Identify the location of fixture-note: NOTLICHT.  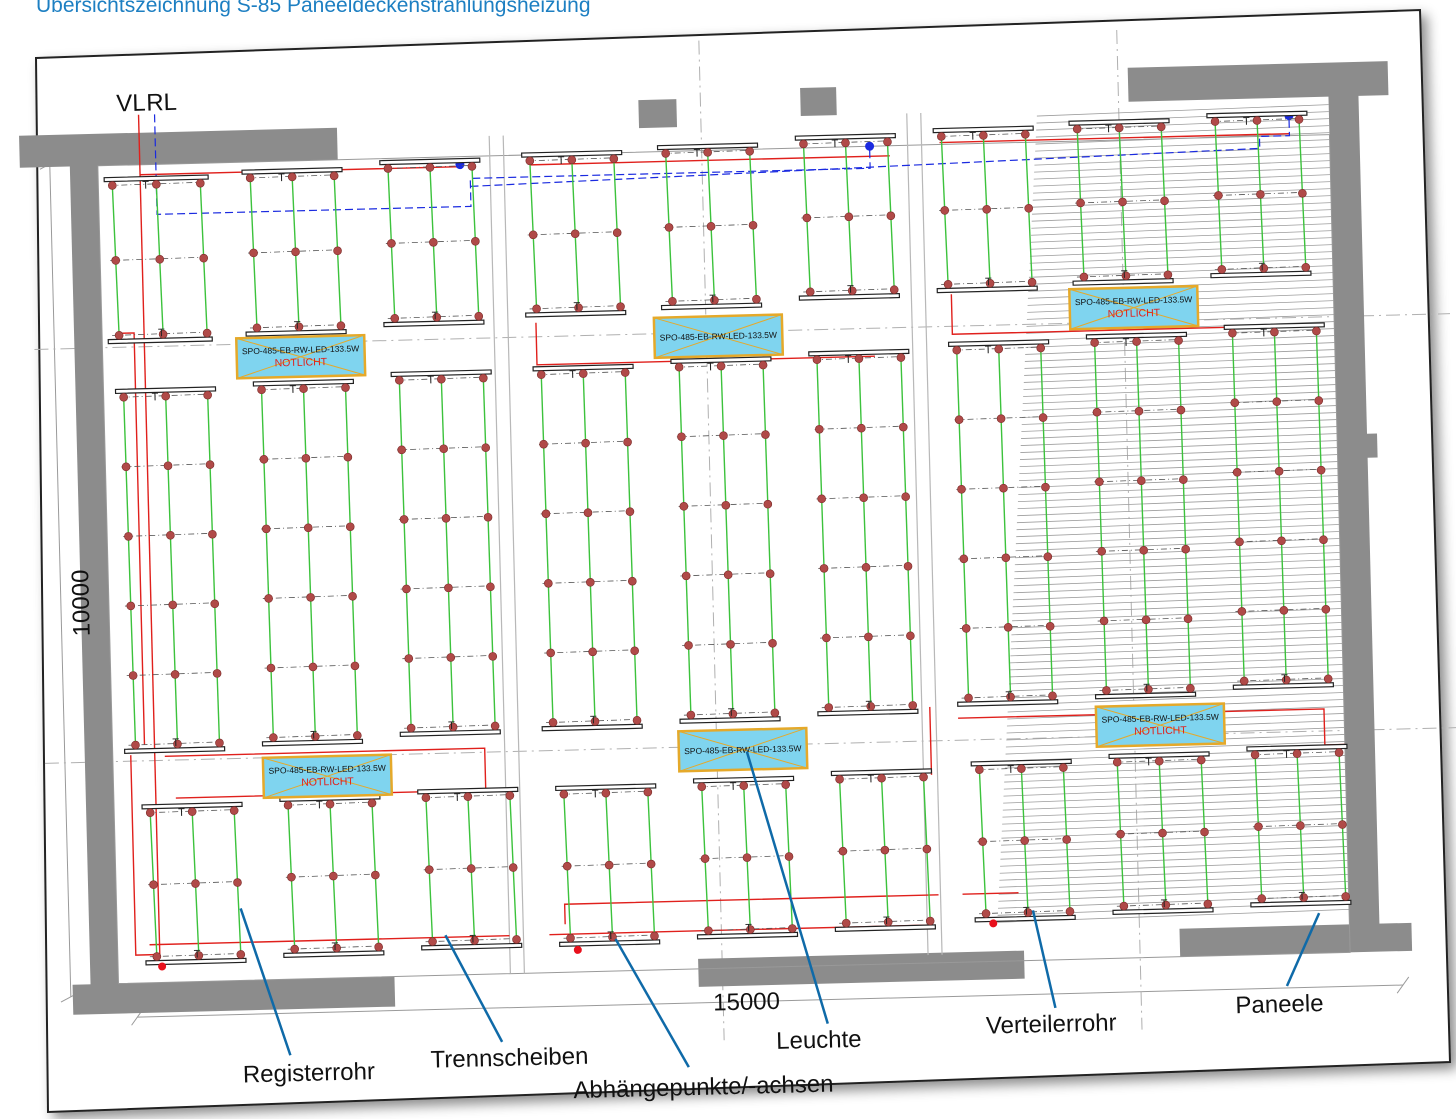
(327, 782).